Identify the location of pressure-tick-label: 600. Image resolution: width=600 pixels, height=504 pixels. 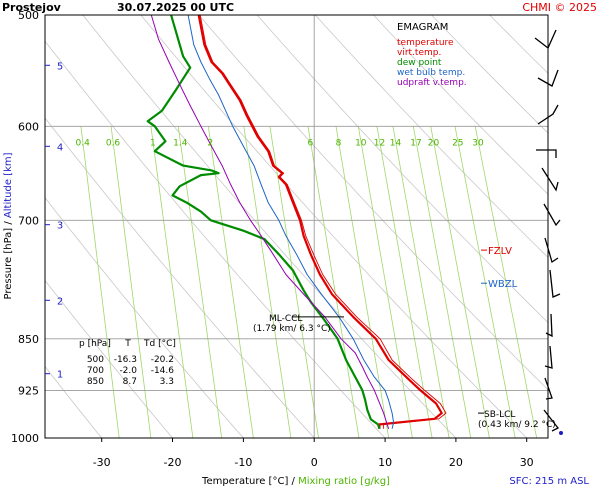
(28, 126).